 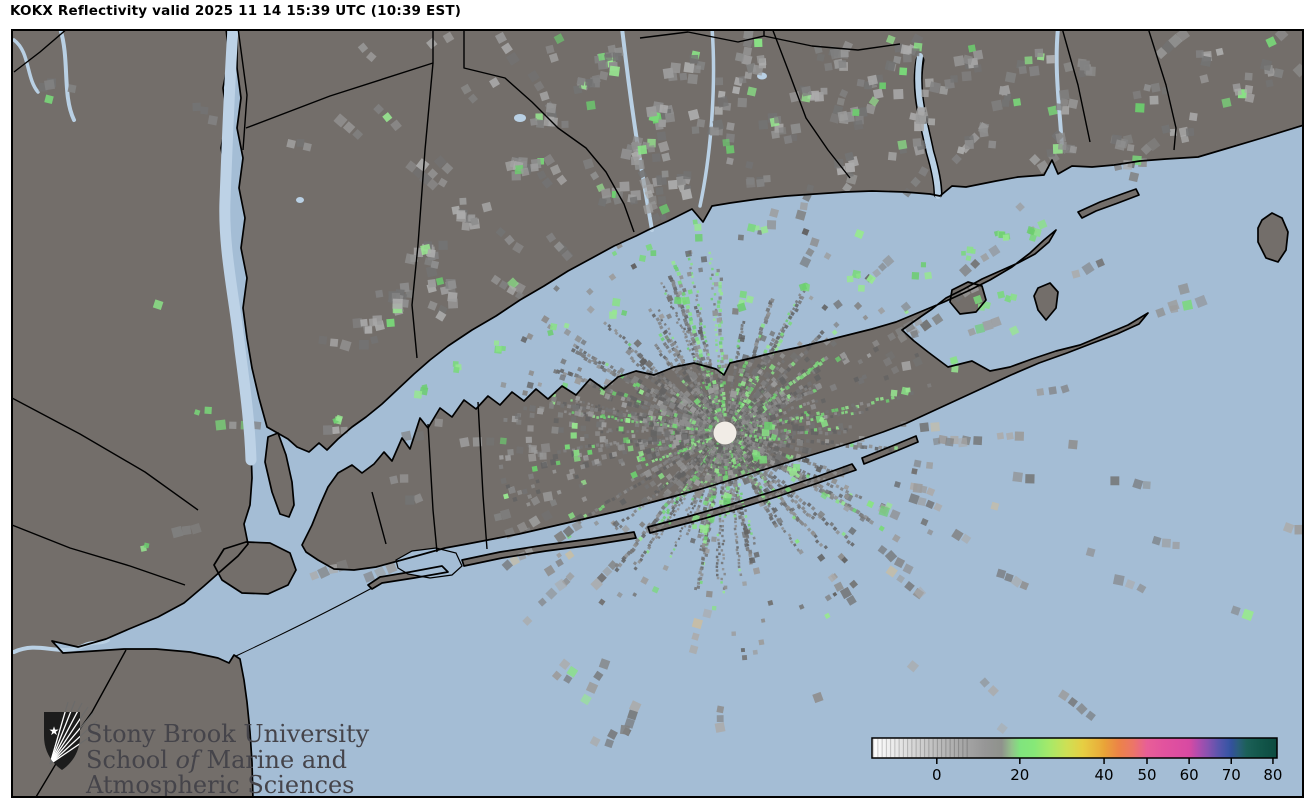 I want to click on colorbar-tick-label: 40, so click(x=1104, y=775).